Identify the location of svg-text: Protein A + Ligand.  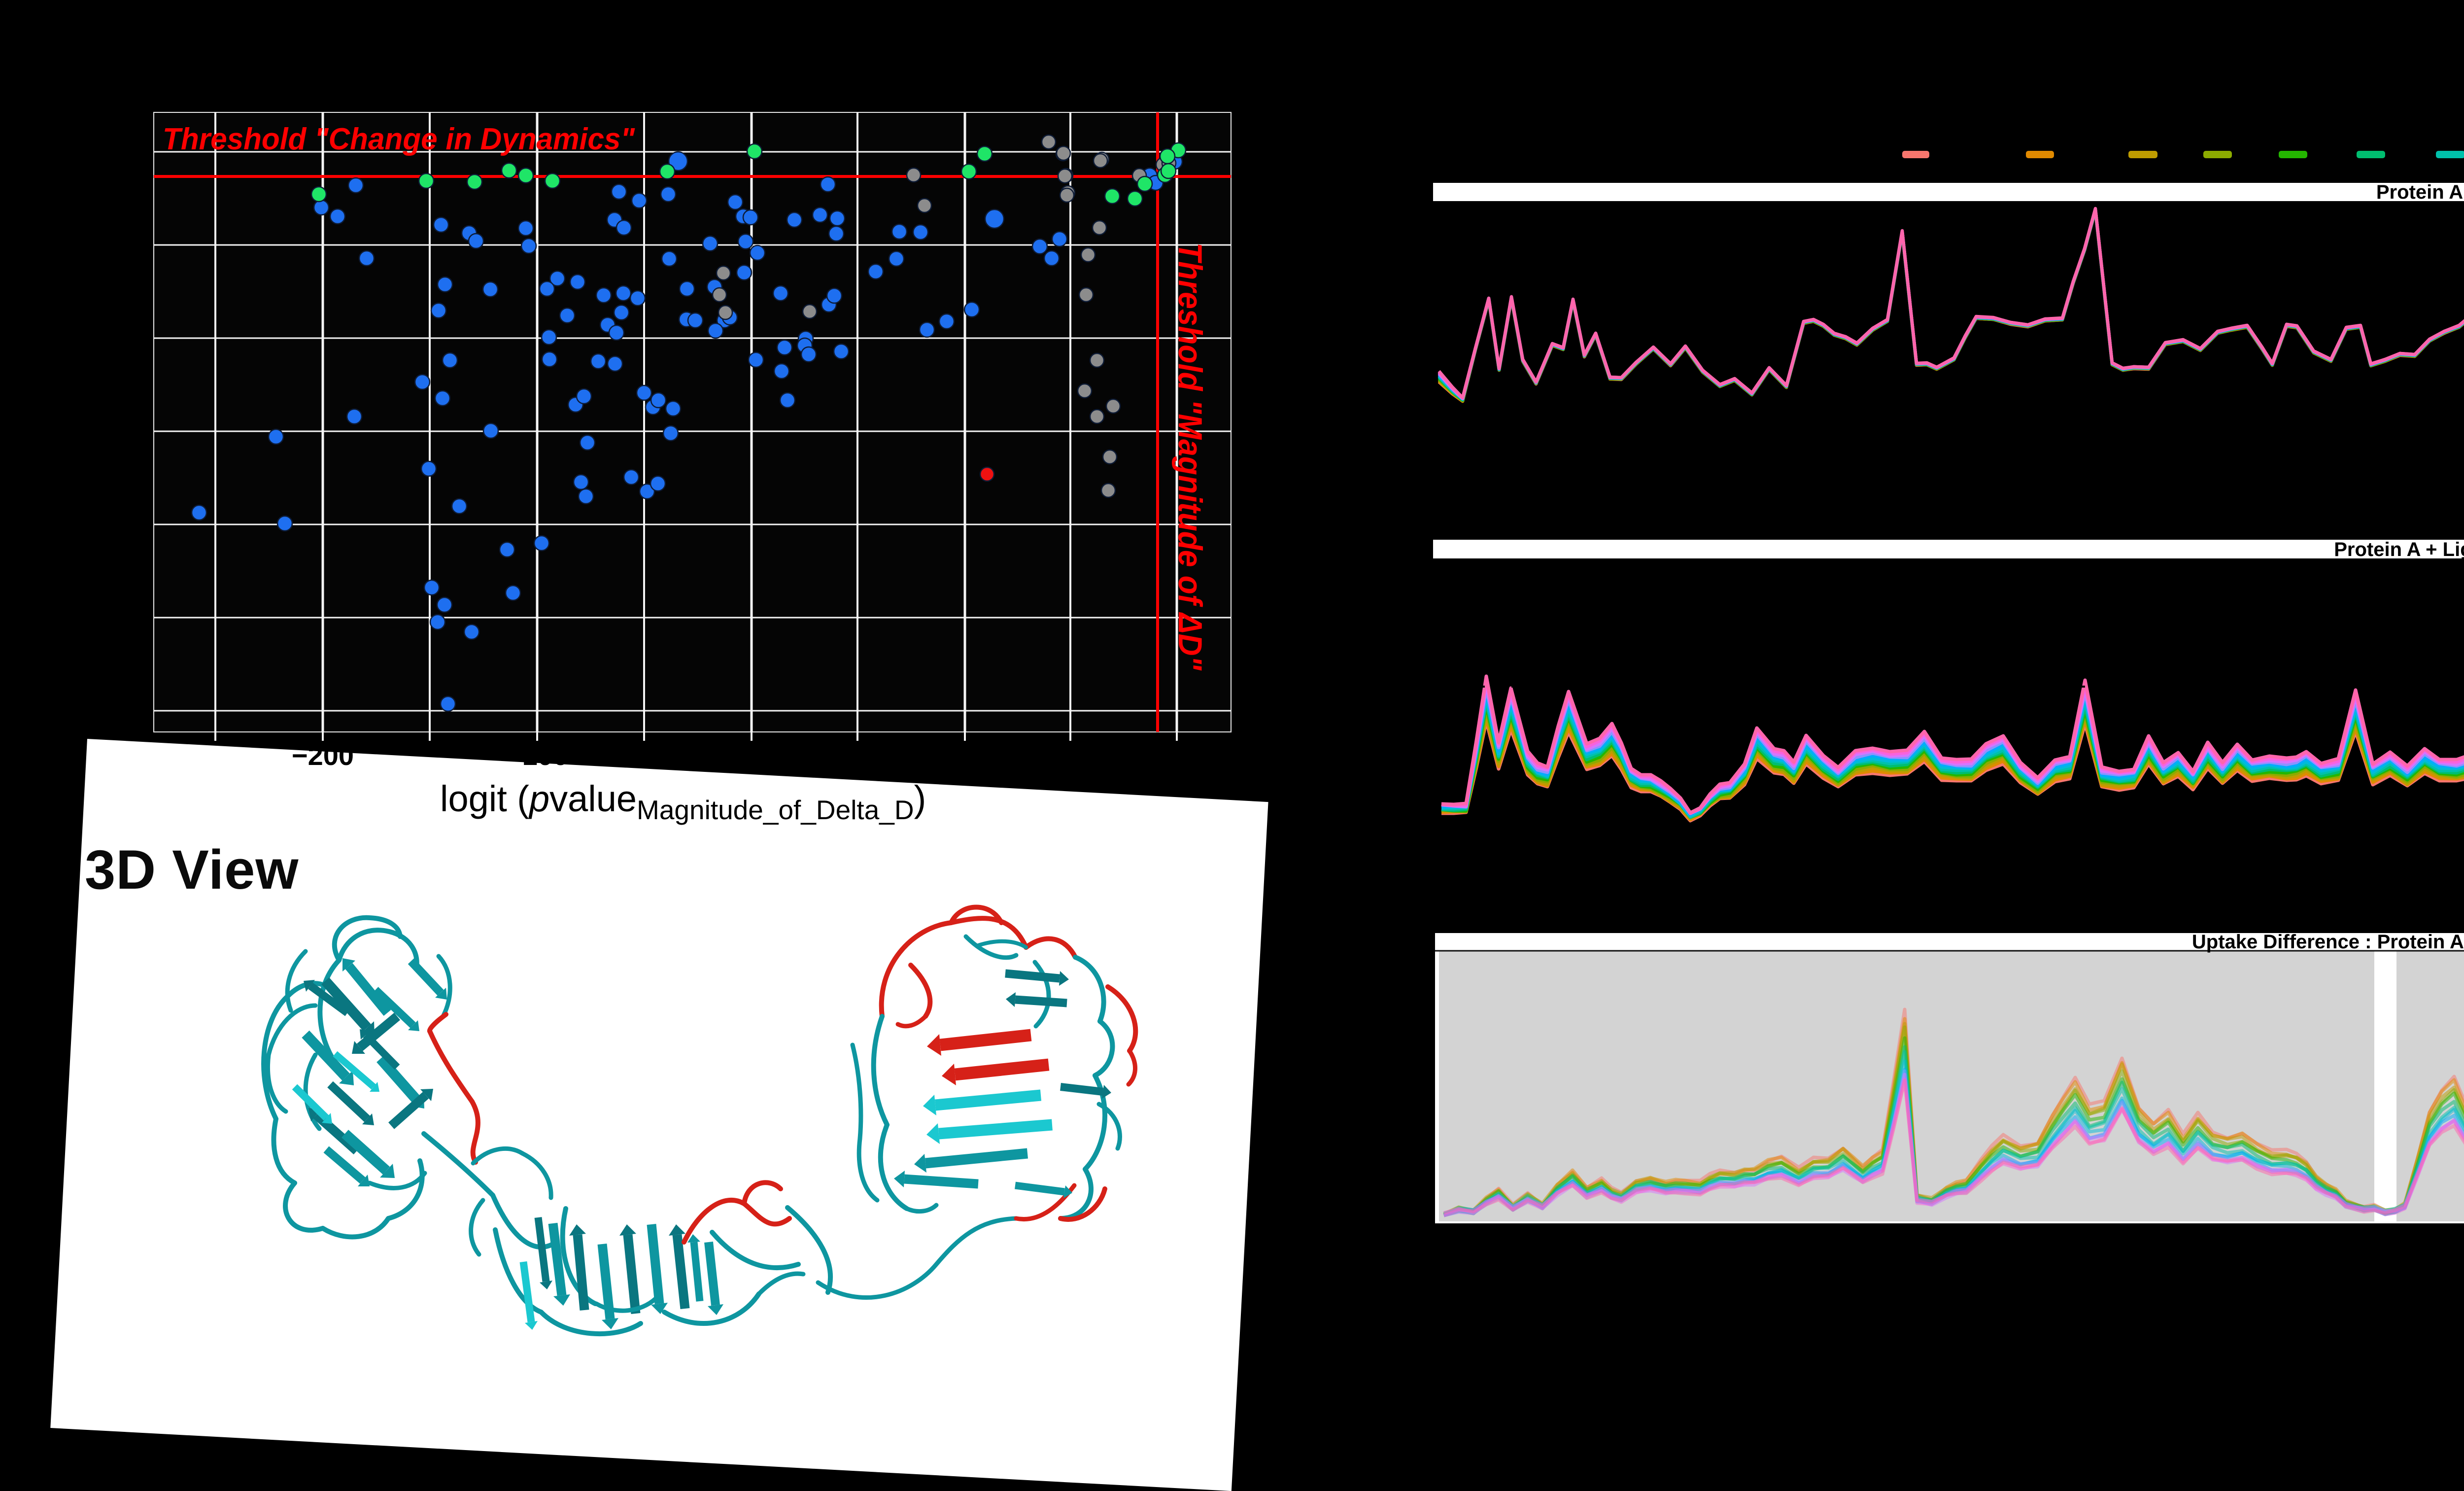
(2399, 549).